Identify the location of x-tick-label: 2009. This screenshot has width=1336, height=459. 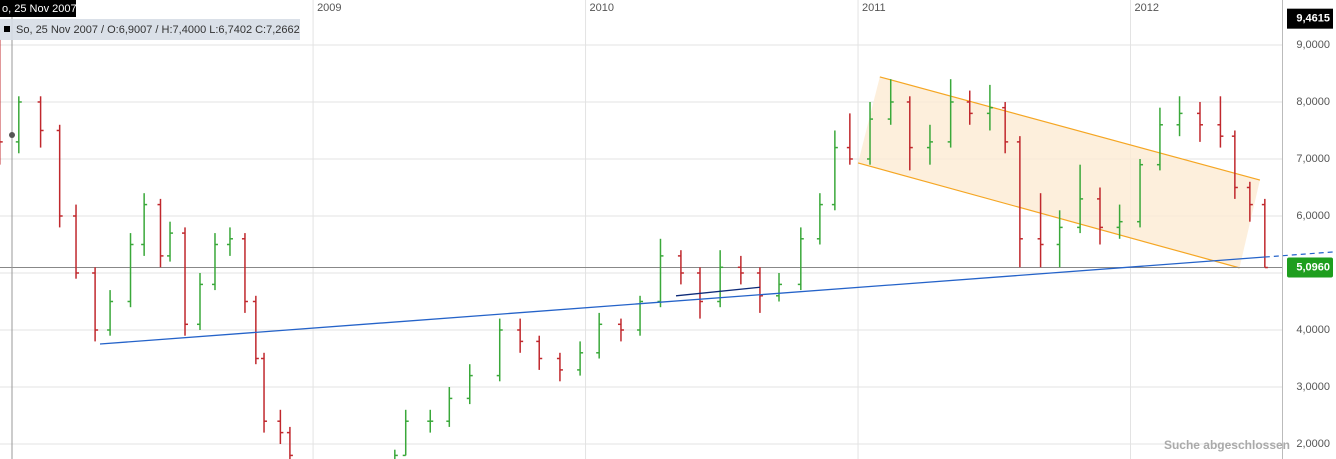
(329, 8).